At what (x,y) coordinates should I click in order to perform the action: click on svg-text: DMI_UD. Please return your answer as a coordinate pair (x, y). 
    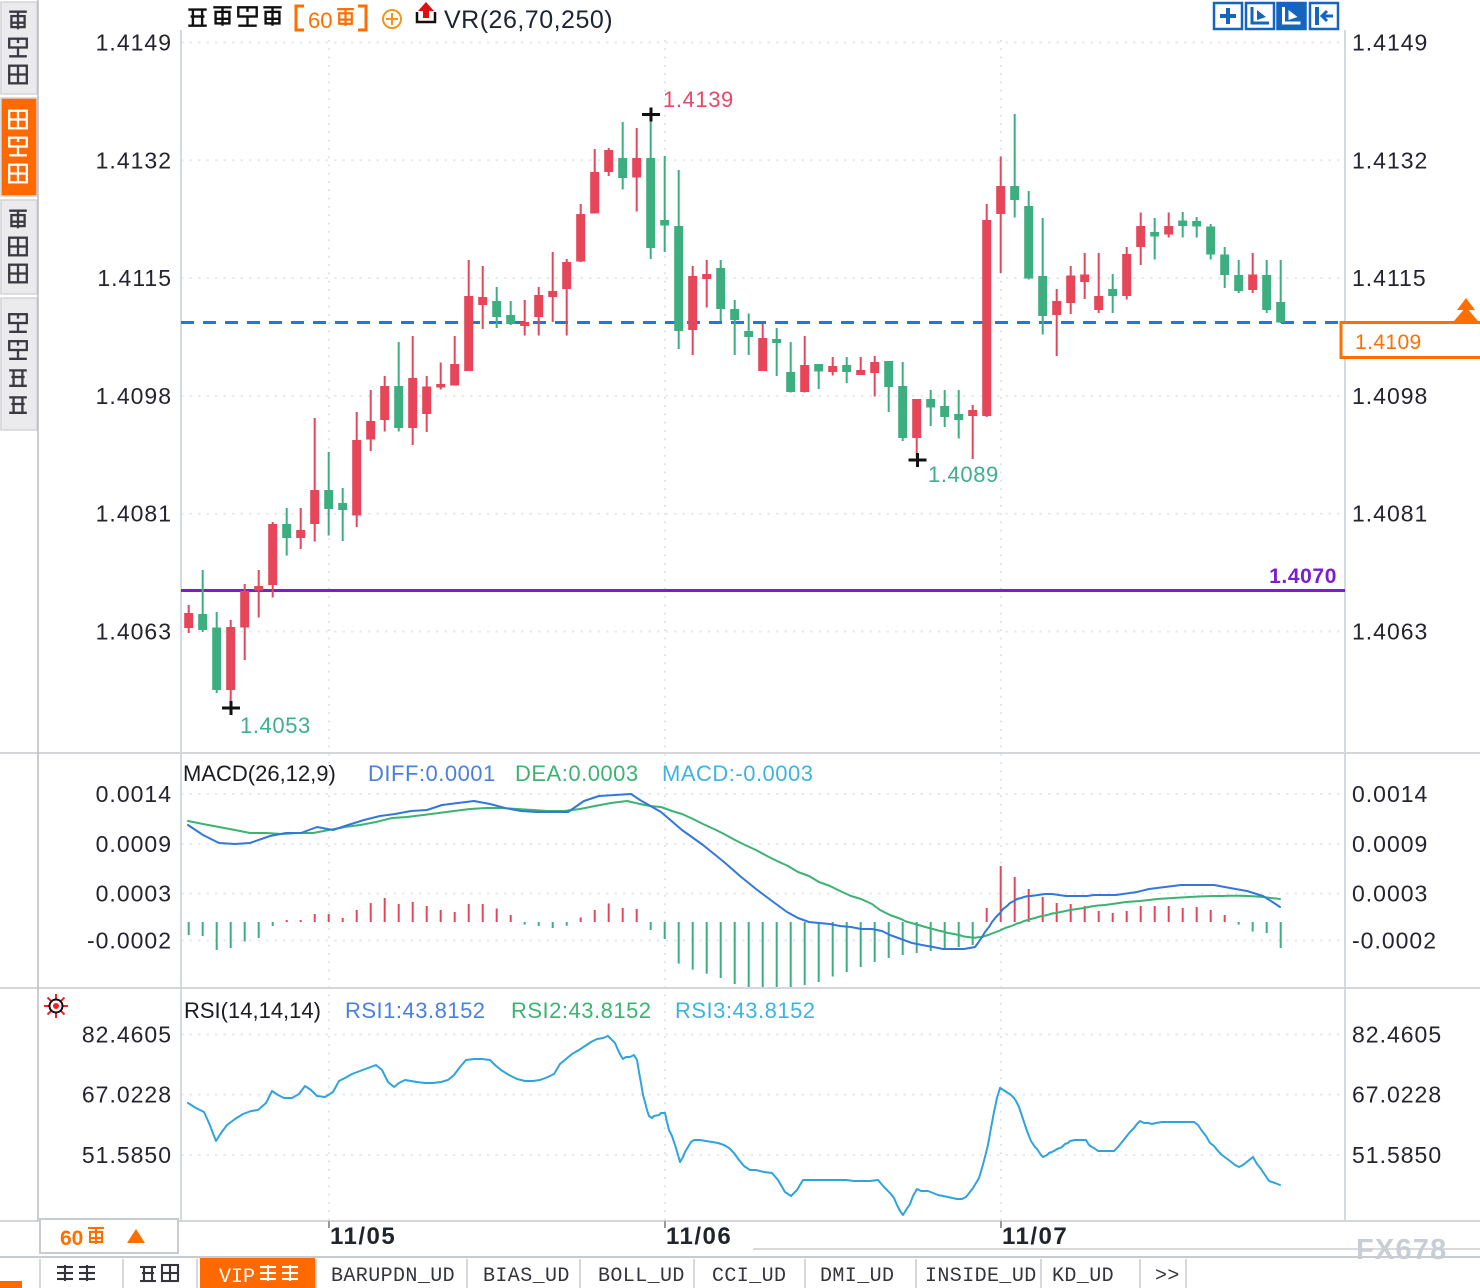
    Looking at the image, I should click on (857, 1276).